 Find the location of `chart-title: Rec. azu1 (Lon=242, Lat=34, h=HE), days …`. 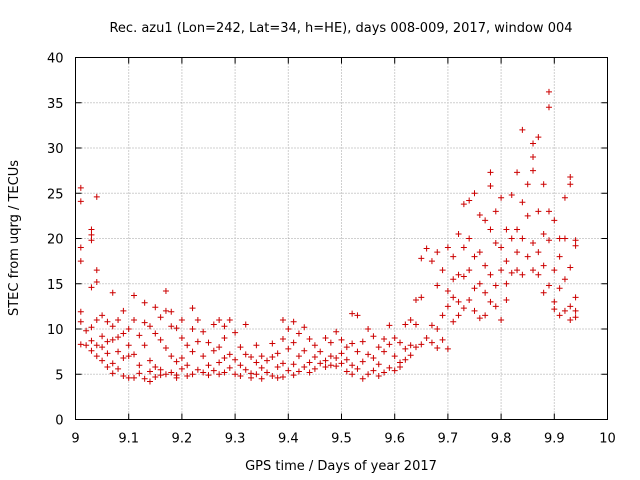

chart-title: Rec. azu1 (Lon=242, Lat=34, h=HE), days … is located at coordinates (340, 28).